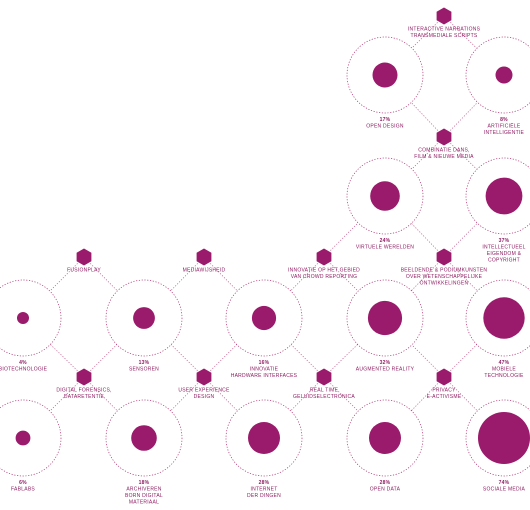 The width and height of the screenshot is (530, 510). I want to click on internet-of-things-value-dot, so click(264, 438).